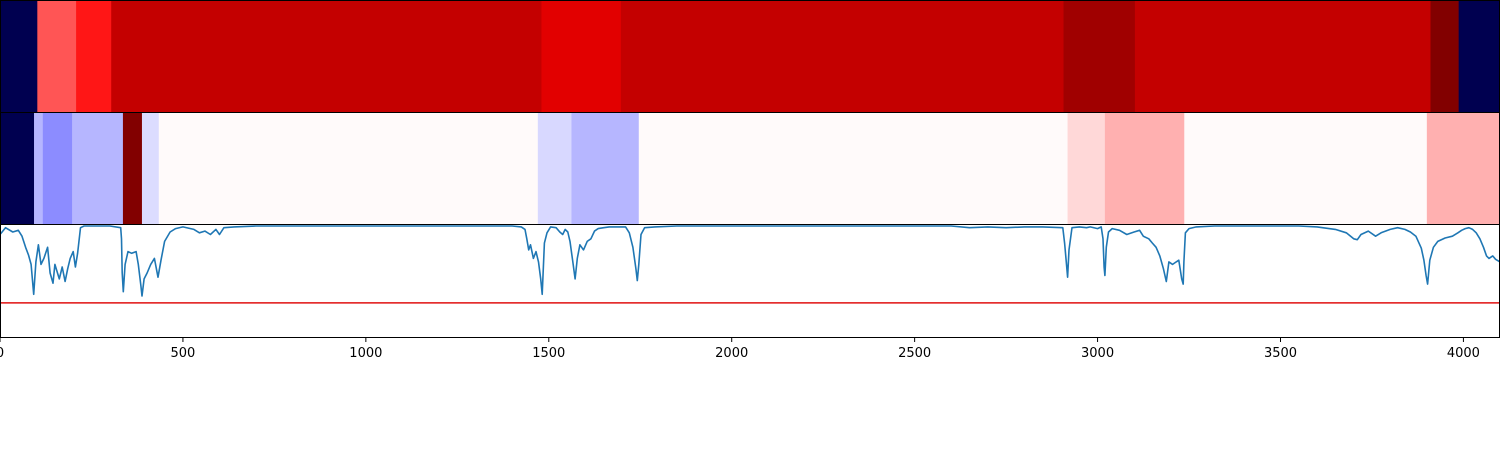 This screenshot has width=1500, height=450. I want to click on x-tick-label: 500, so click(183, 353).